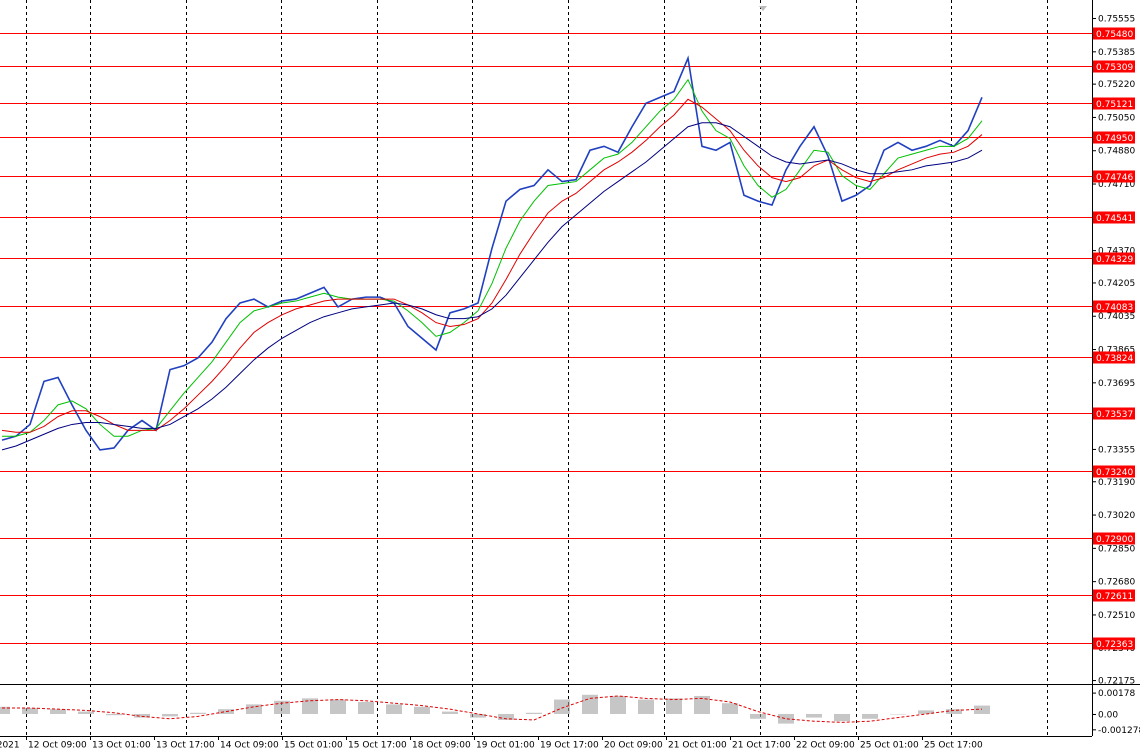 Image resolution: width=1140 pixels, height=754 pixels. What do you see at coordinates (1116, 450) in the screenshot?
I see `y-tick-label: 0.73355` at bounding box center [1116, 450].